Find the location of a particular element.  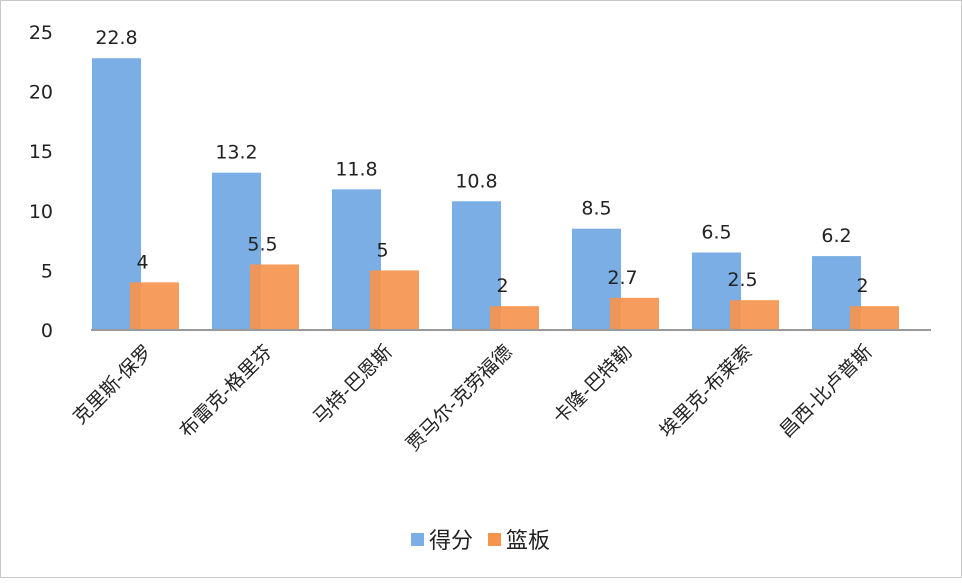

data-label: 4 is located at coordinates (142, 262).